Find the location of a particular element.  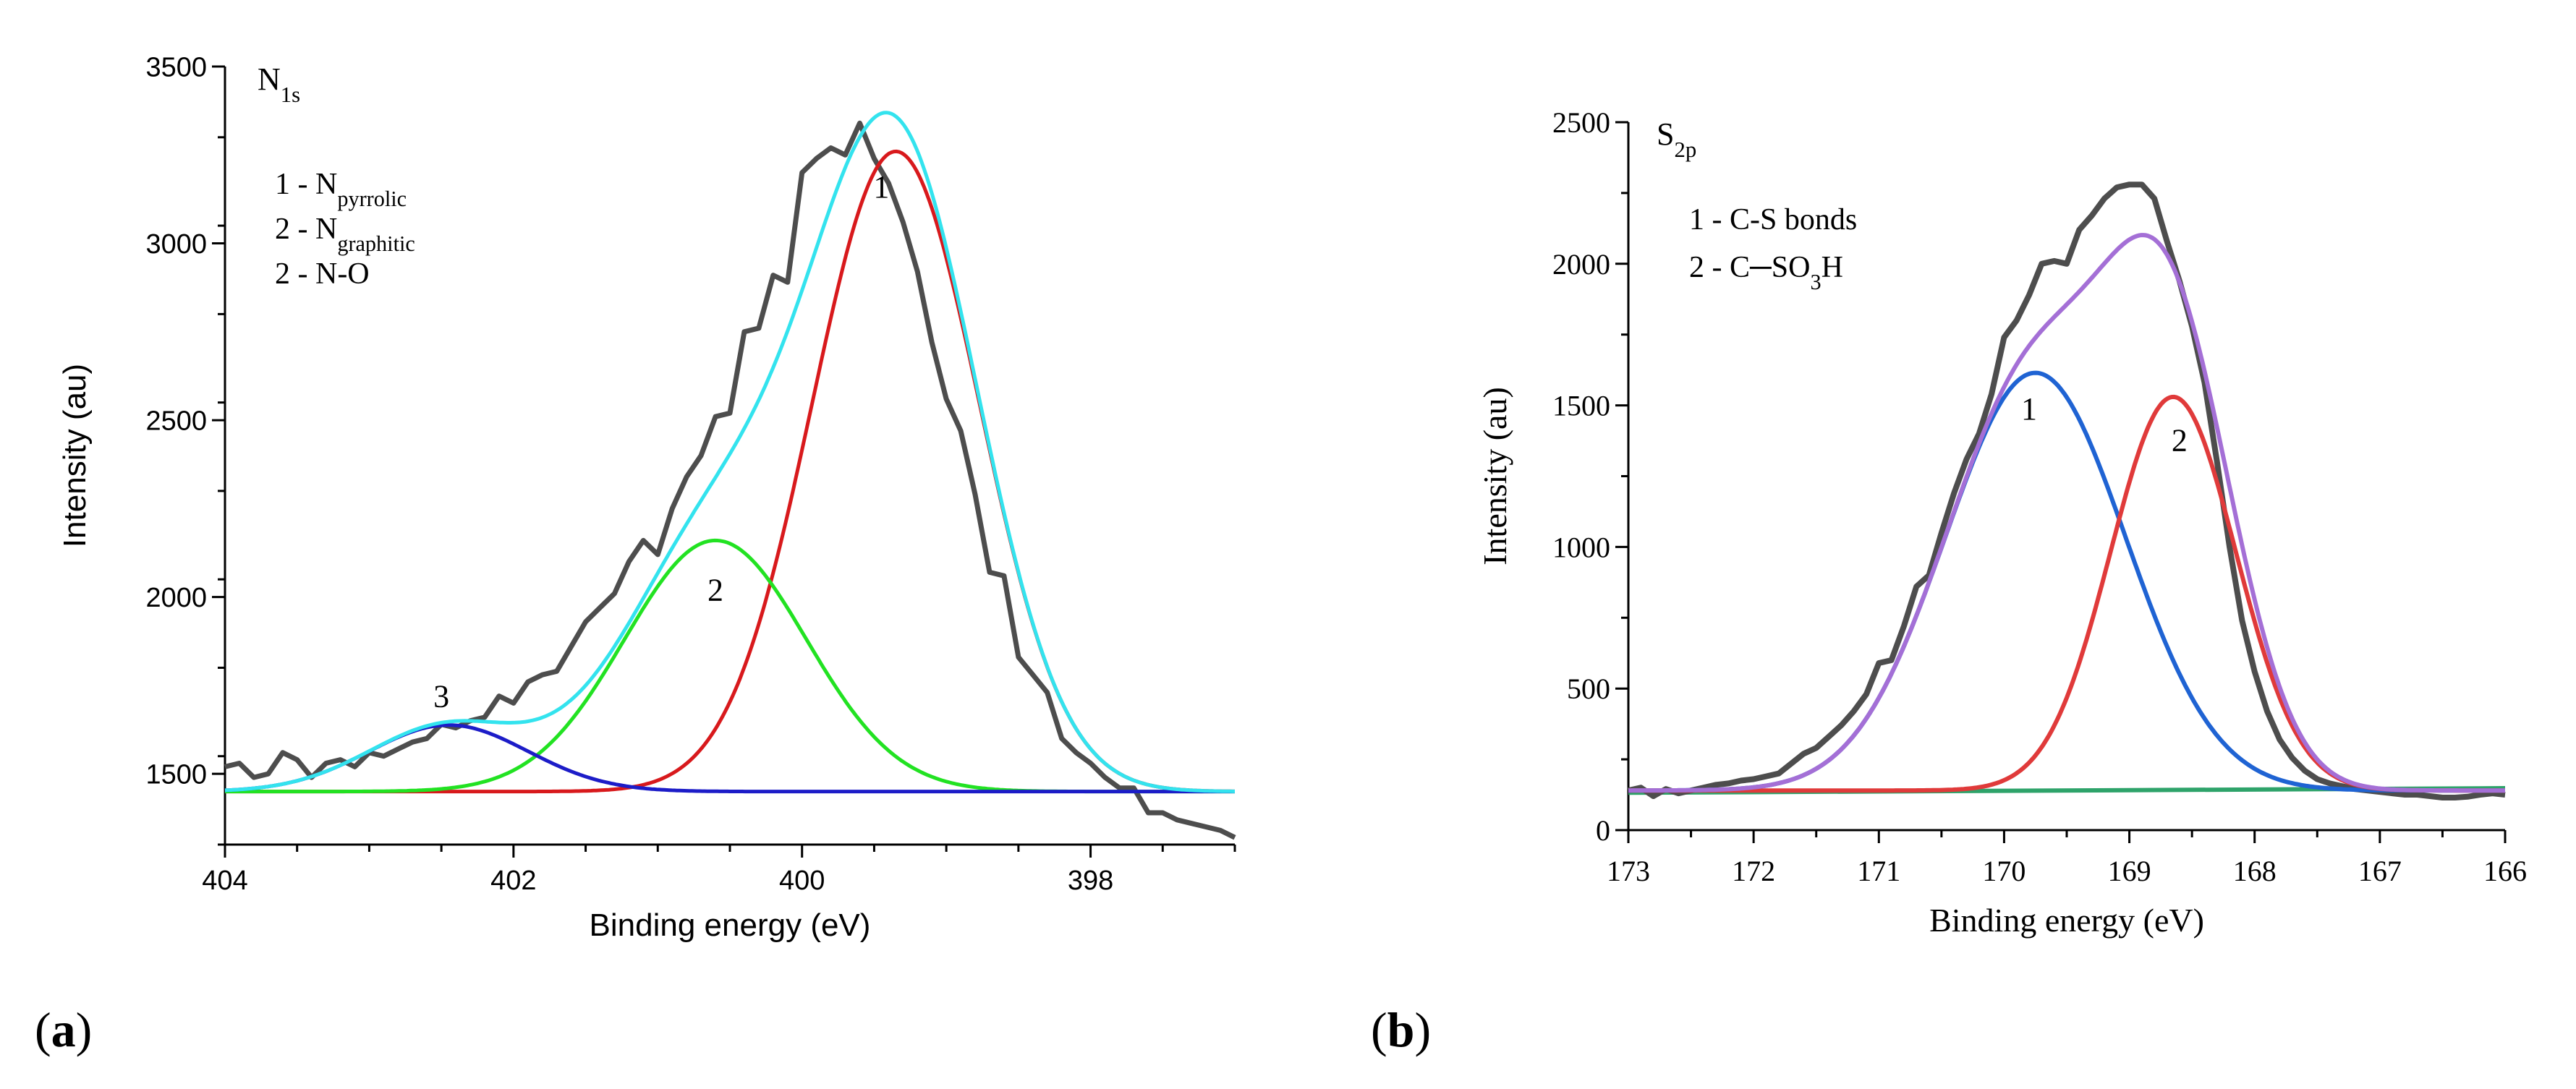

legend-entry: 2 - Ngraphitic is located at coordinates (345, 235).